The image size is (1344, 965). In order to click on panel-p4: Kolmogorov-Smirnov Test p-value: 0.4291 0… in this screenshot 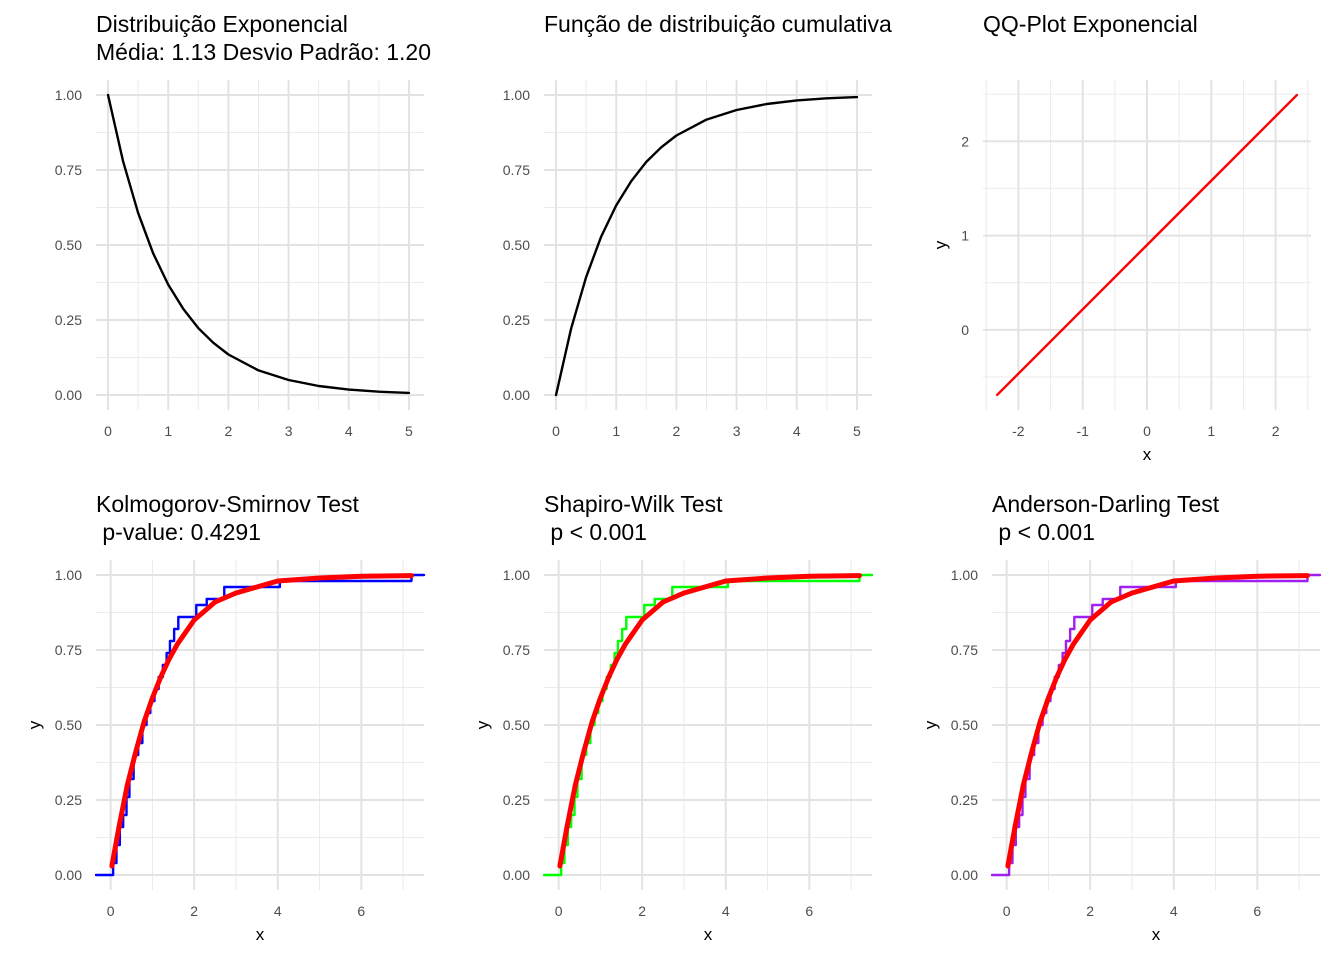, I will do `click(225, 717)`.